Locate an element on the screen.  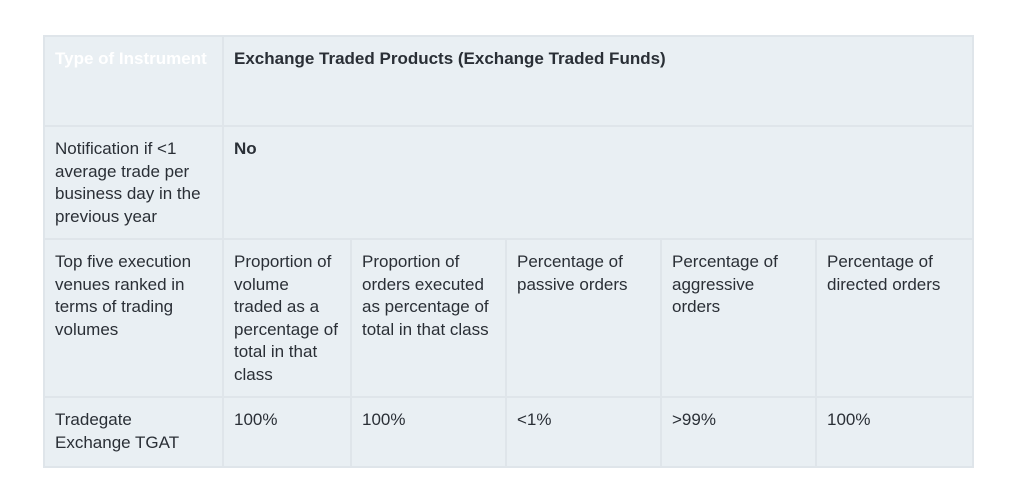
venue-name: Tradegate Exchange TGAT is located at coordinates (133, 432).